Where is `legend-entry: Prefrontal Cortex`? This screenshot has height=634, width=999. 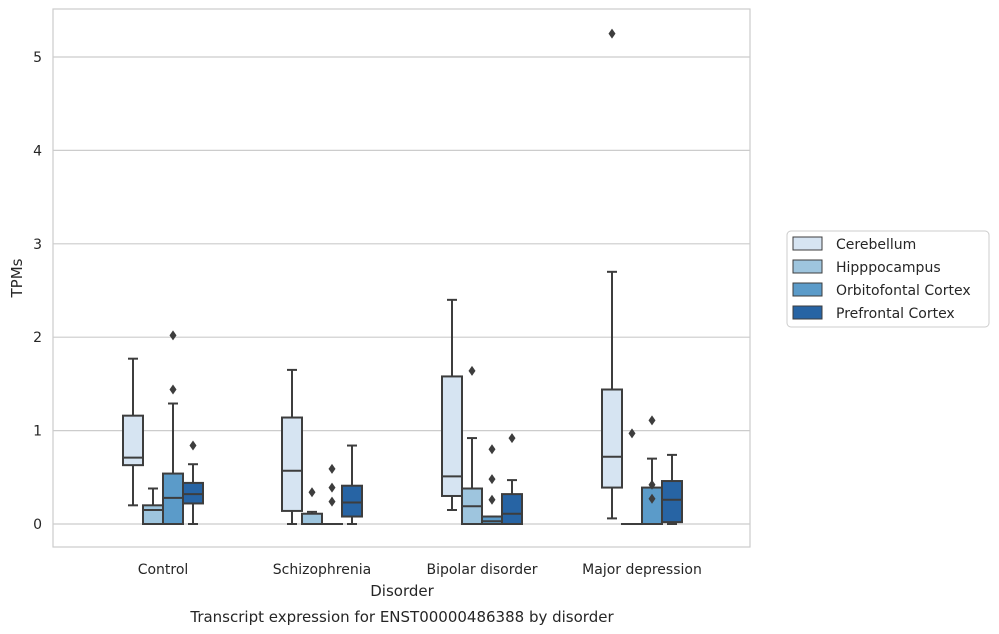
legend-entry: Prefrontal Cortex is located at coordinates (895, 314).